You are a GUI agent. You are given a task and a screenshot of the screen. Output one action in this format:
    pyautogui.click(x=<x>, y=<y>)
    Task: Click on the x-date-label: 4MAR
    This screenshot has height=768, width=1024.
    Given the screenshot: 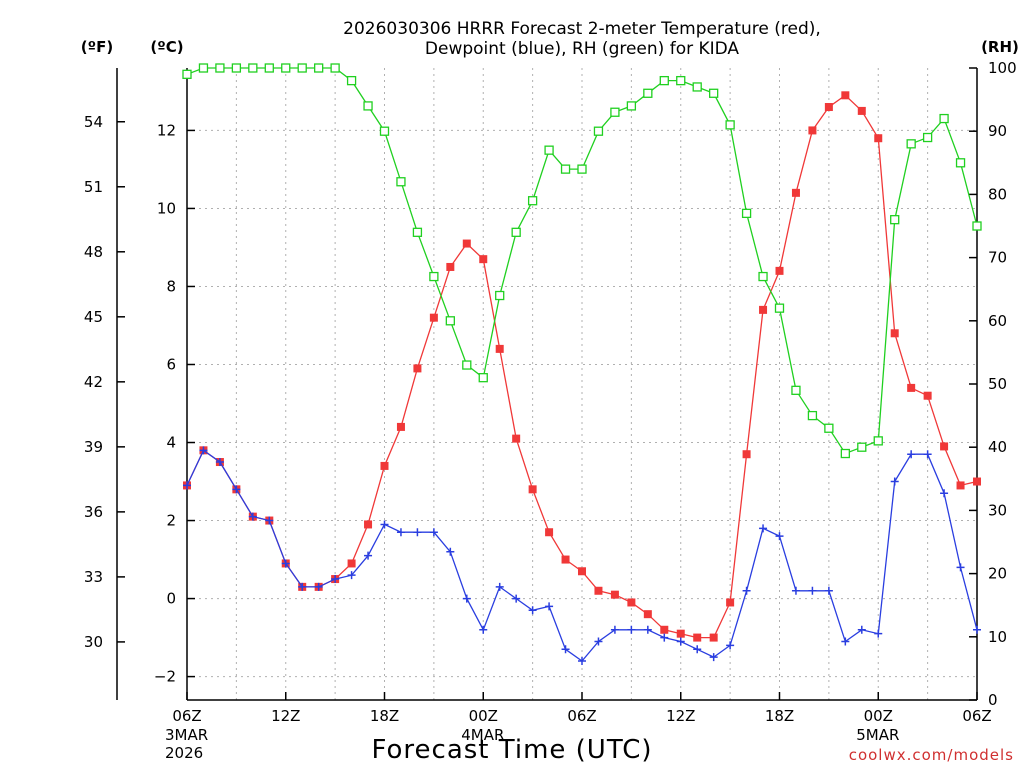 What is the action you would take?
    pyautogui.click(x=482, y=735)
    